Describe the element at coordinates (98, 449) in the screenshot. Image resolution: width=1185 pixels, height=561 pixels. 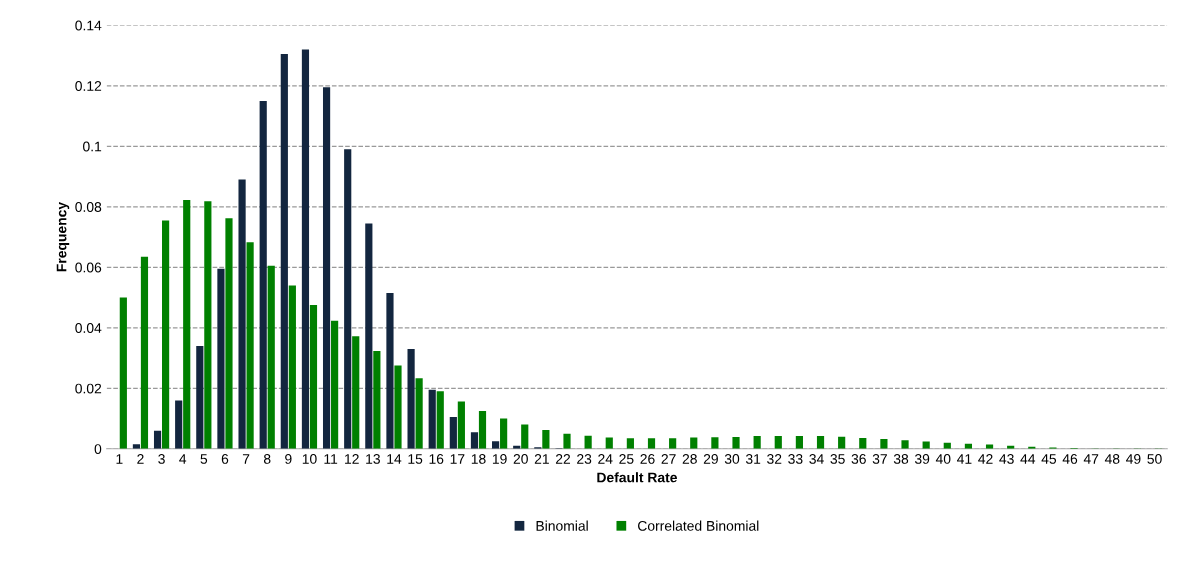
I see `y-tick-label: 0` at that location.